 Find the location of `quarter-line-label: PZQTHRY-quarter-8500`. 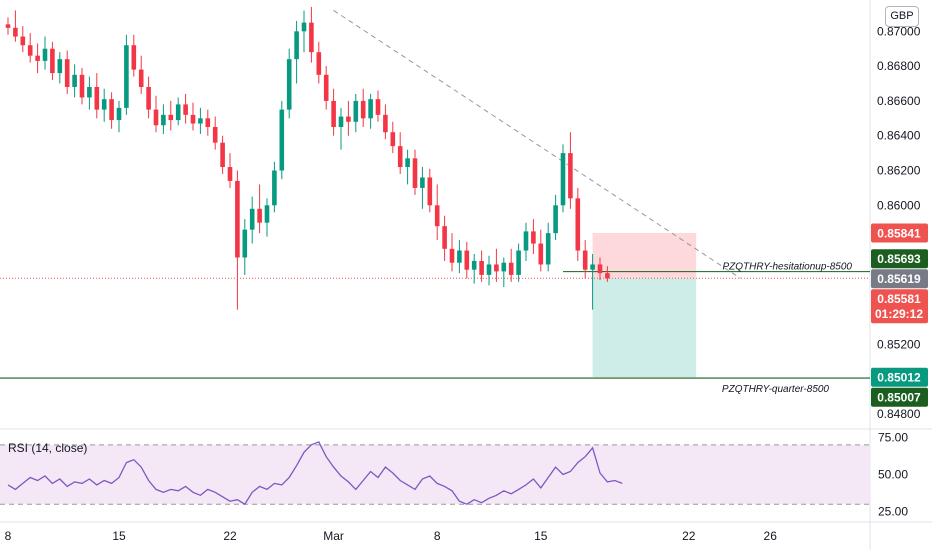

quarter-line-label: PZQTHRY-quarter-8500 is located at coordinates (776, 389).